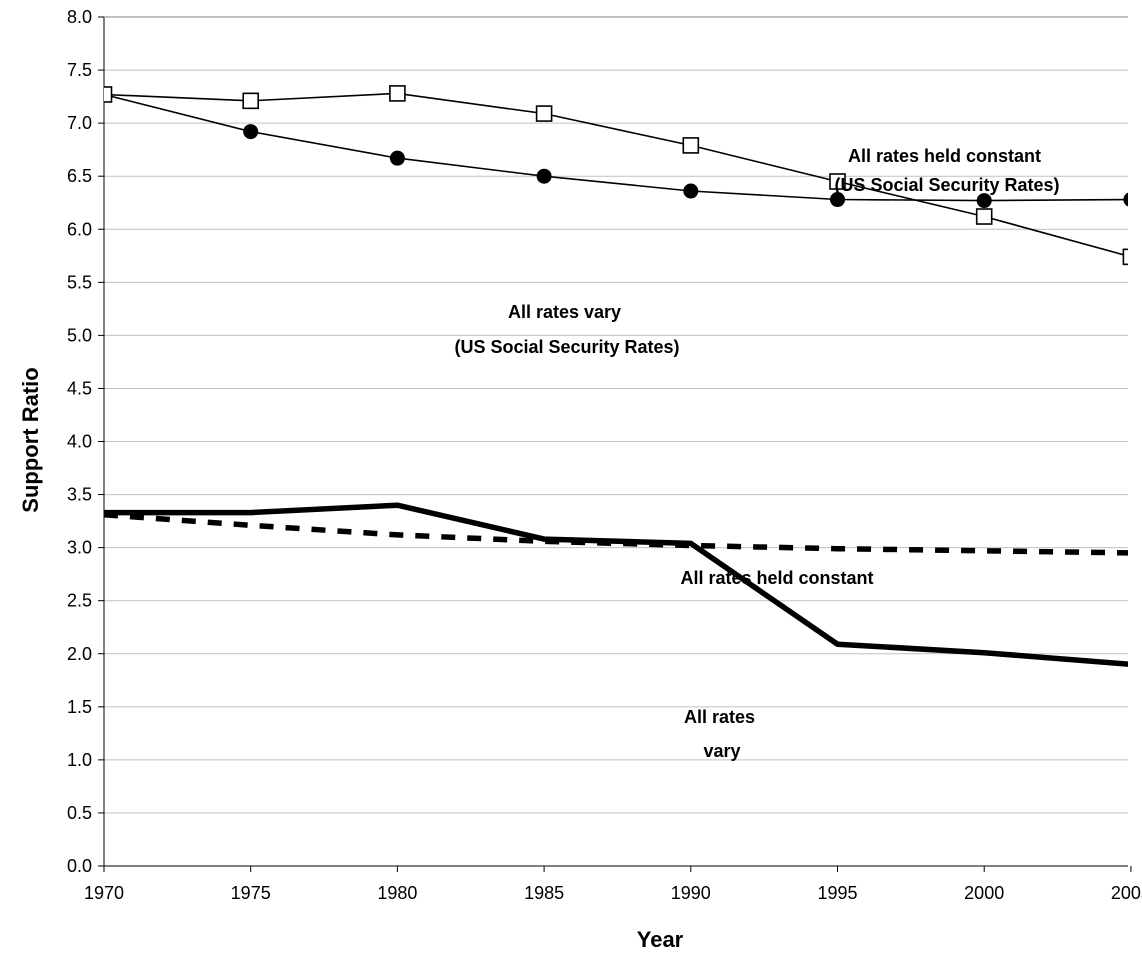 The image size is (1142, 960). I want to click on y-tick-label: 3.5, so click(79, 495).